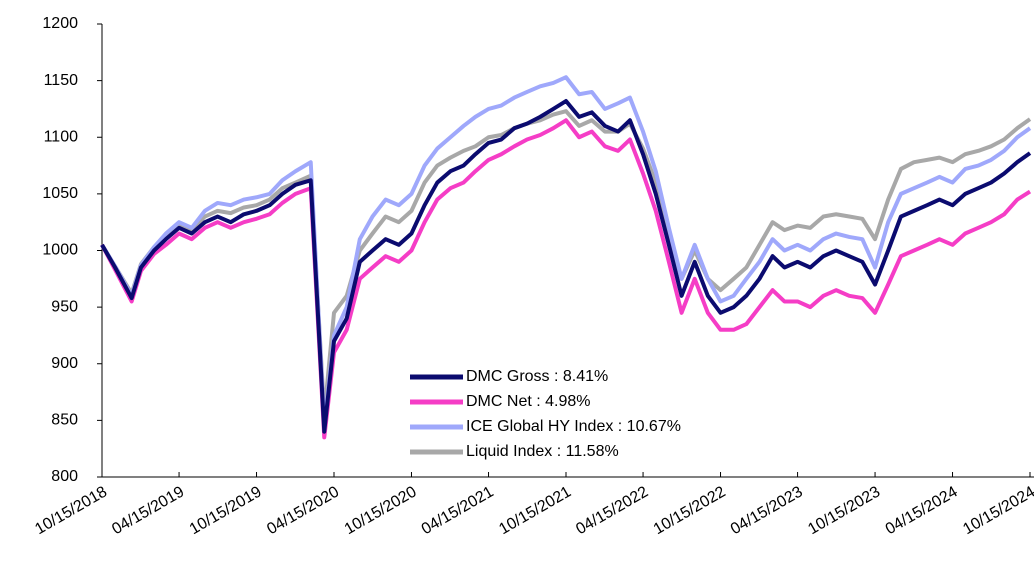 The height and width of the screenshot is (570, 1034). Describe the element at coordinates (458, 510) in the screenshot. I see `x-tick-label: 04/15/2021` at that location.